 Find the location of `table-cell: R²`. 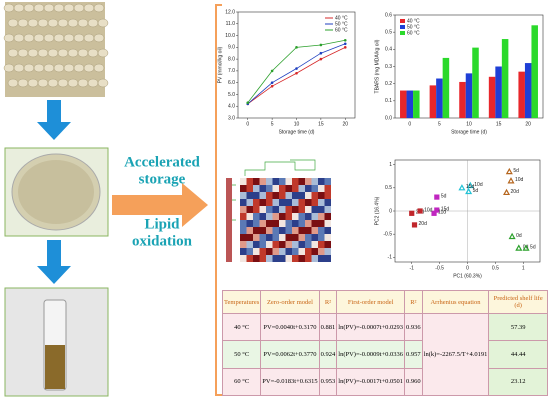

table-cell: R² is located at coordinates (328, 302).